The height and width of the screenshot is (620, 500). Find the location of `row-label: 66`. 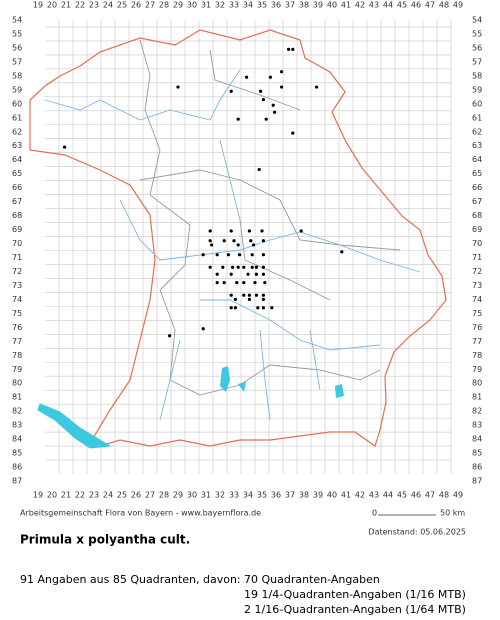

row-label: 66 is located at coordinates (477, 187).